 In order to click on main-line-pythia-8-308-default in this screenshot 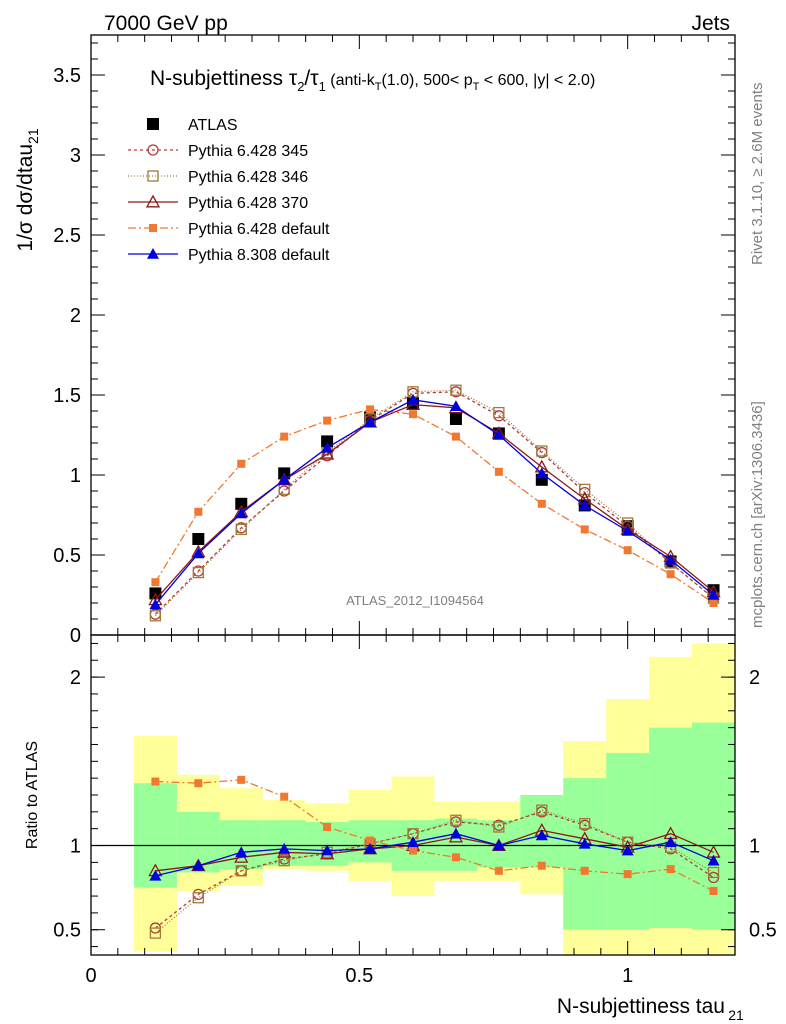, I will do `click(434, 502)`.